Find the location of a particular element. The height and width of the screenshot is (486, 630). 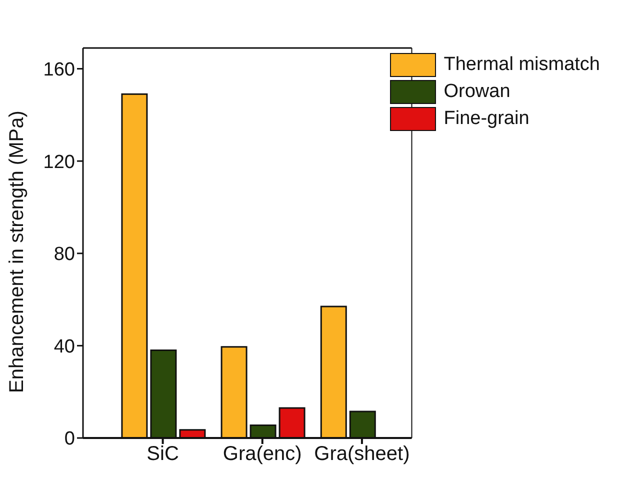

y-axis-title: Enhancement in strength (MPa) is located at coordinates (17, 251).